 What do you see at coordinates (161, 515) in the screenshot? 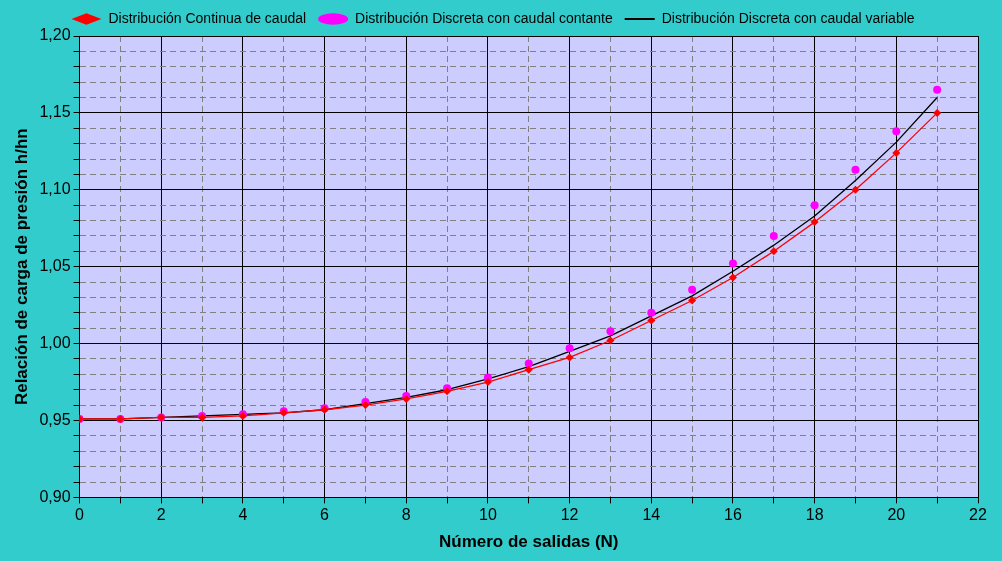
I see `x-tick-label: 2` at bounding box center [161, 515].